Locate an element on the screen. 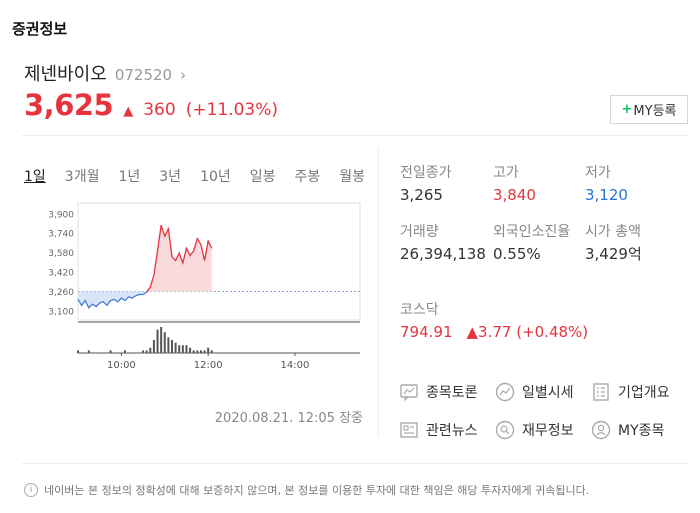 This screenshot has width=700, height=513. tab-weekly: 주봉 is located at coordinates (307, 177).